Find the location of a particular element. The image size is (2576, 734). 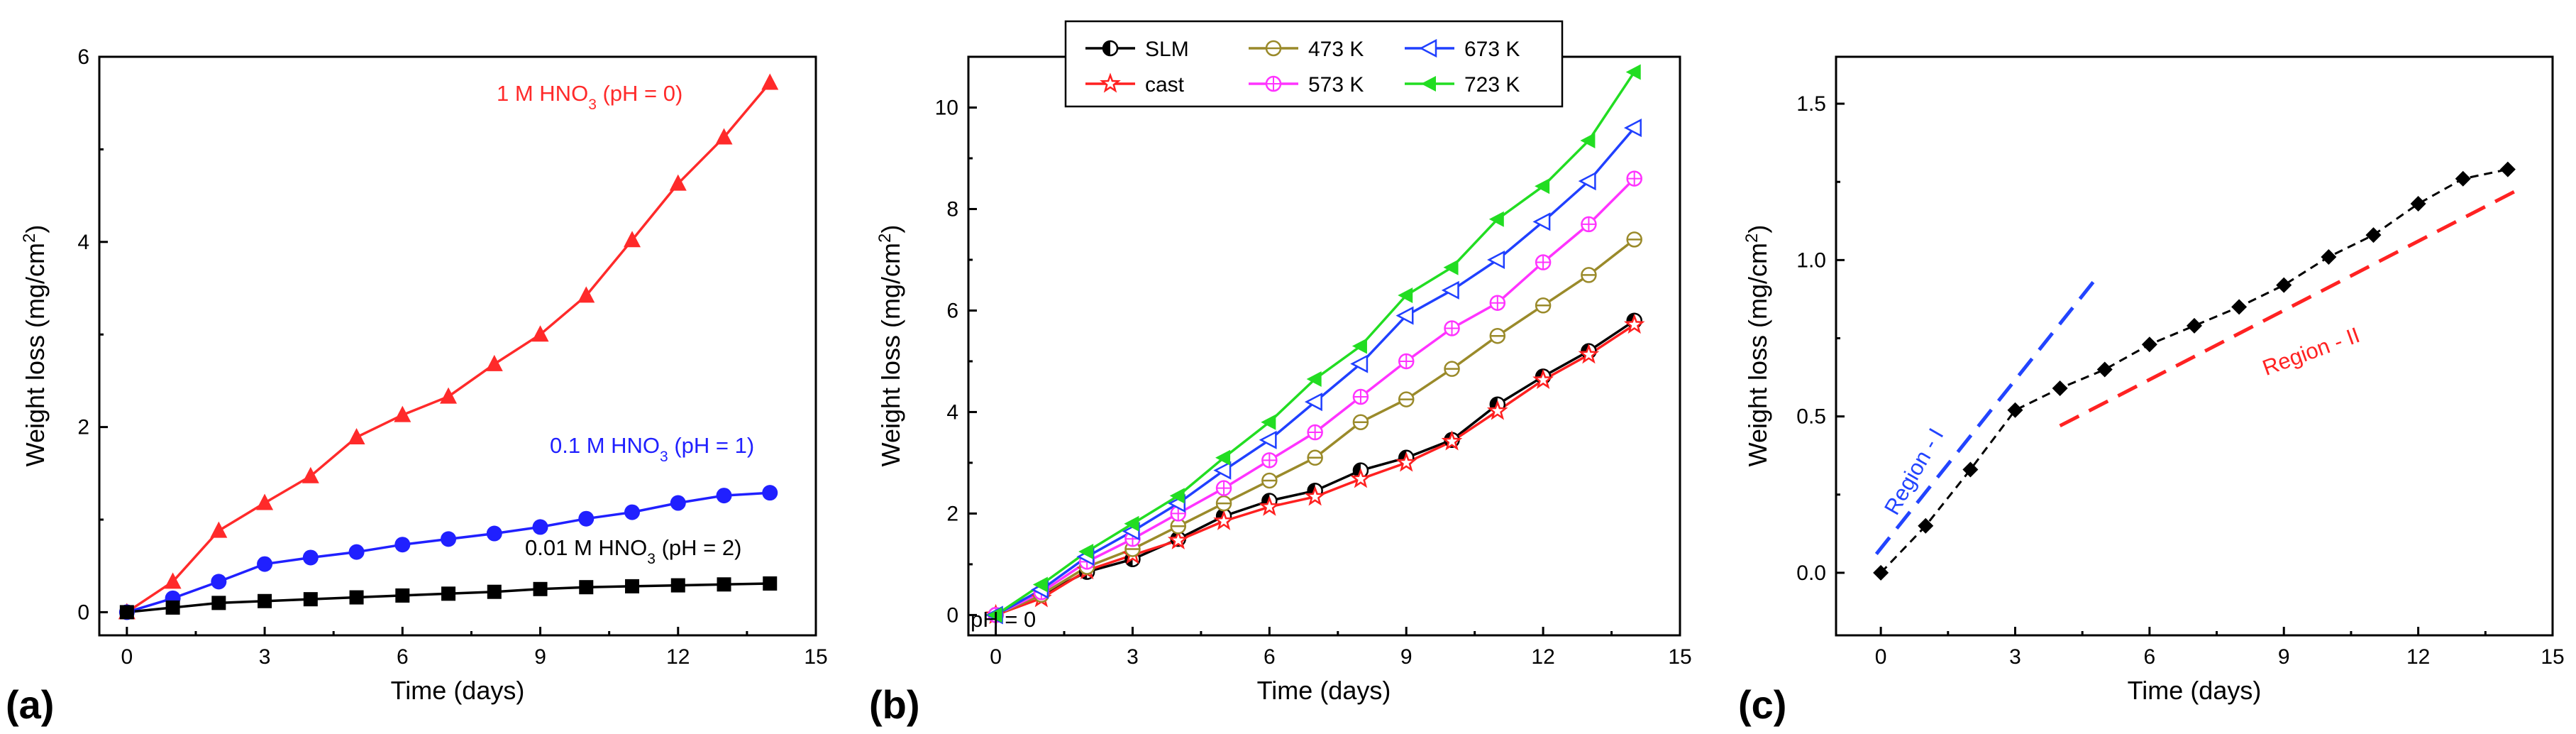

annotation-0-01m-hno3: 0.01 M HNO3 (pH = 2) is located at coordinates (633, 551).